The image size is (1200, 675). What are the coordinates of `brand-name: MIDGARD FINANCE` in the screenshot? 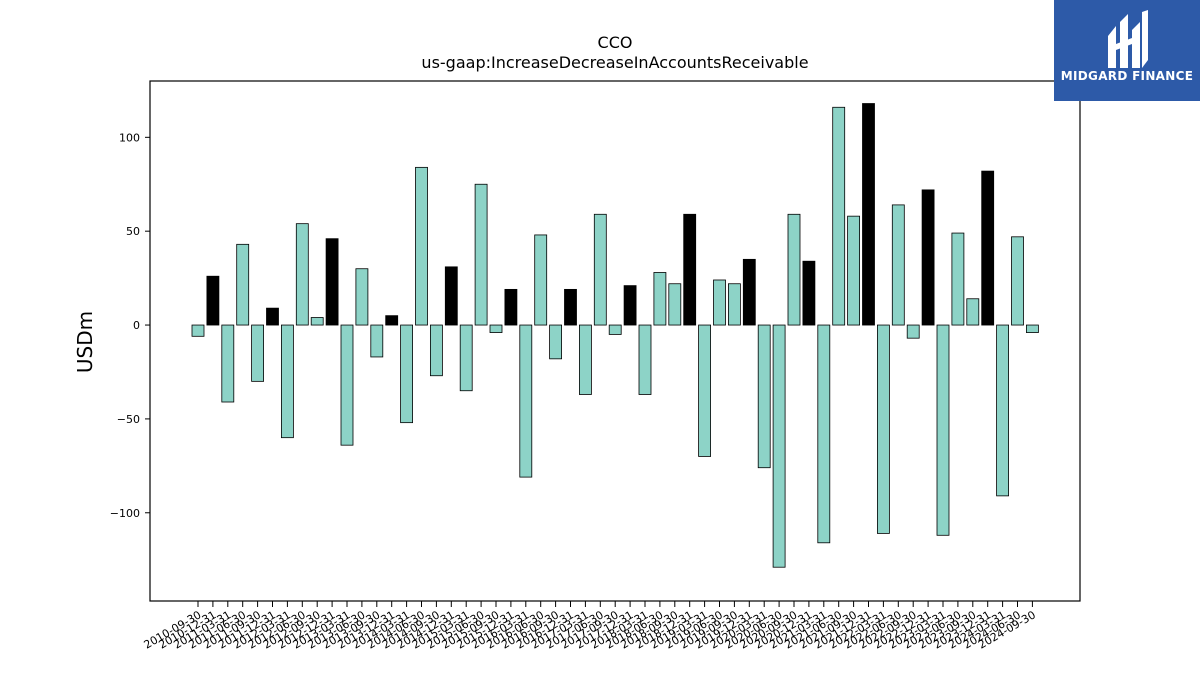 It's located at (1127, 76).